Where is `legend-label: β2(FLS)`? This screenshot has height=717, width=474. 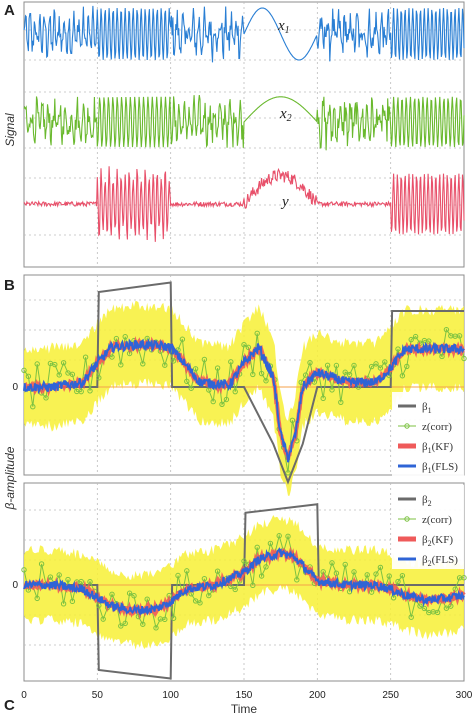 legend-label: β2(FLS) is located at coordinates (440, 561).